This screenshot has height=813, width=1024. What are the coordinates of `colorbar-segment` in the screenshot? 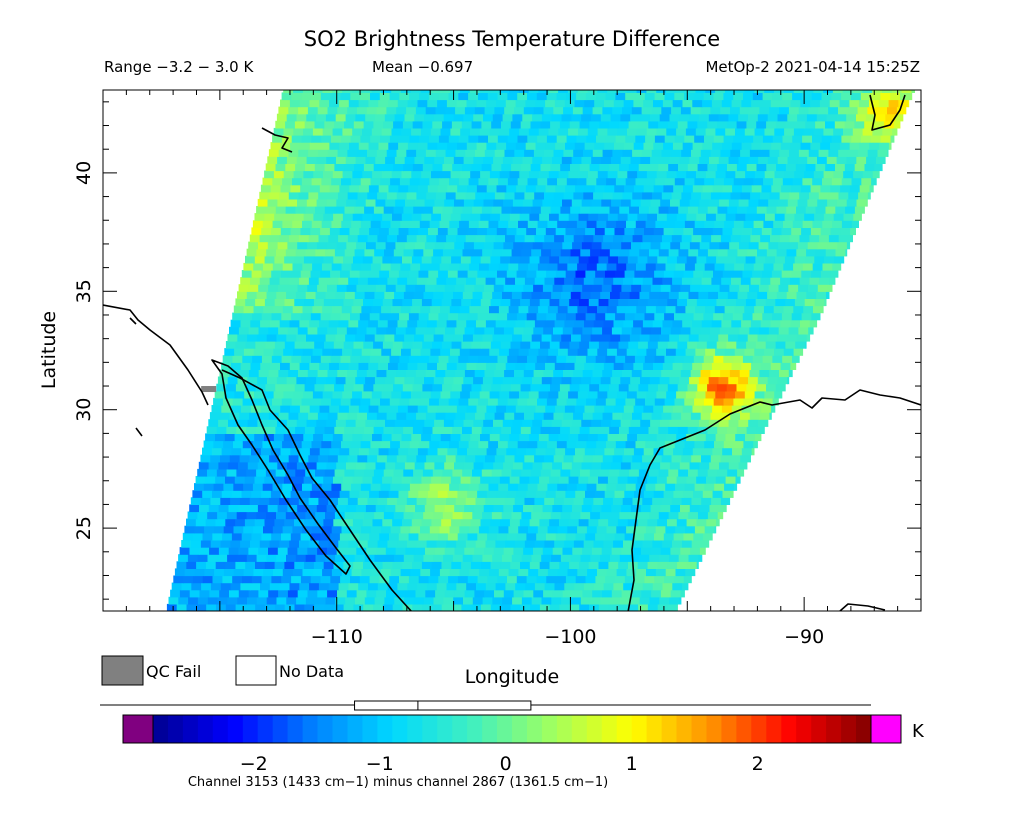 It's located at (714, 729).